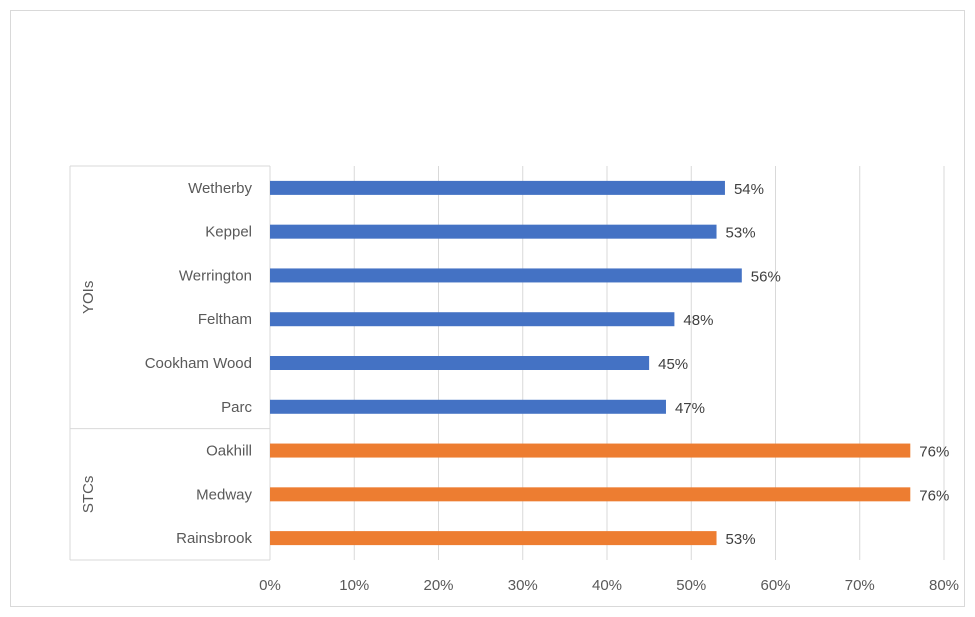 The height and width of the screenshot is (617, 975). What do you see at coordinates (523, 585) in the screenshot?
I see `x-tick-label: 30%` at bounding box center [523, 585].